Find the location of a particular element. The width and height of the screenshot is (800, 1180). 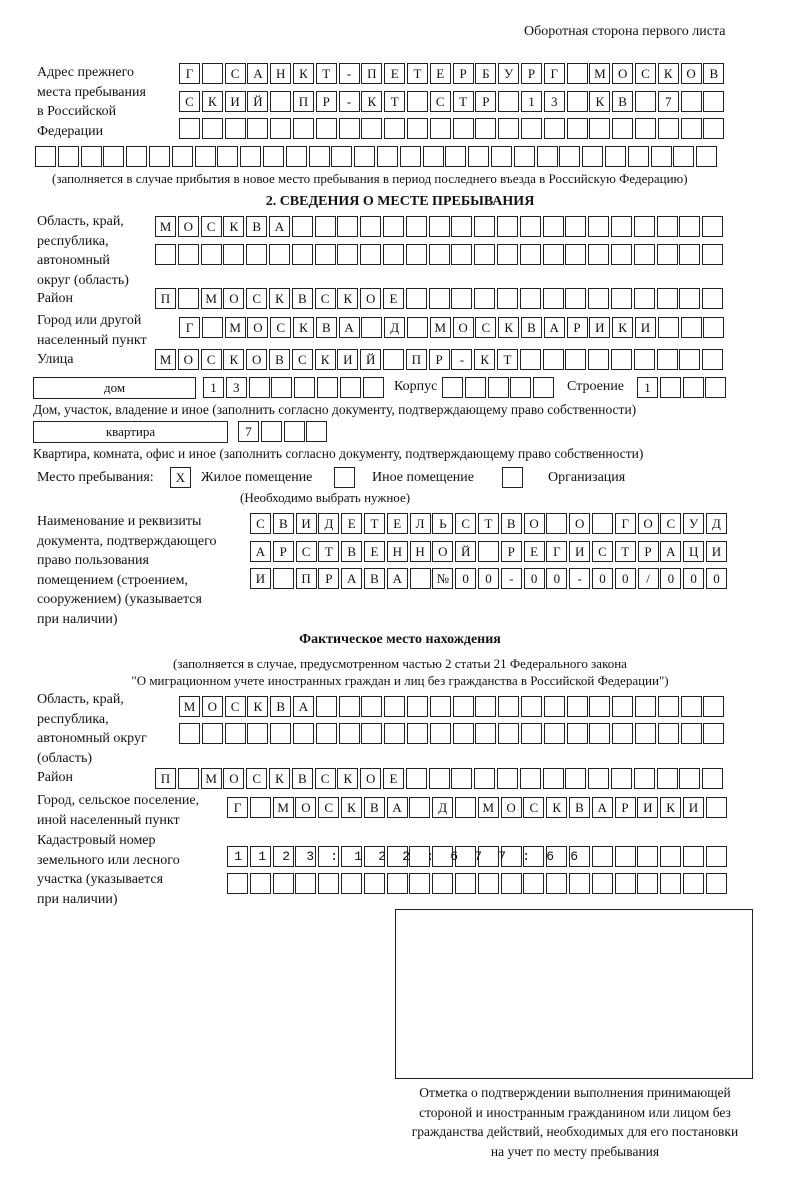

char-cell: 1 is located at coordinates (213, 387).